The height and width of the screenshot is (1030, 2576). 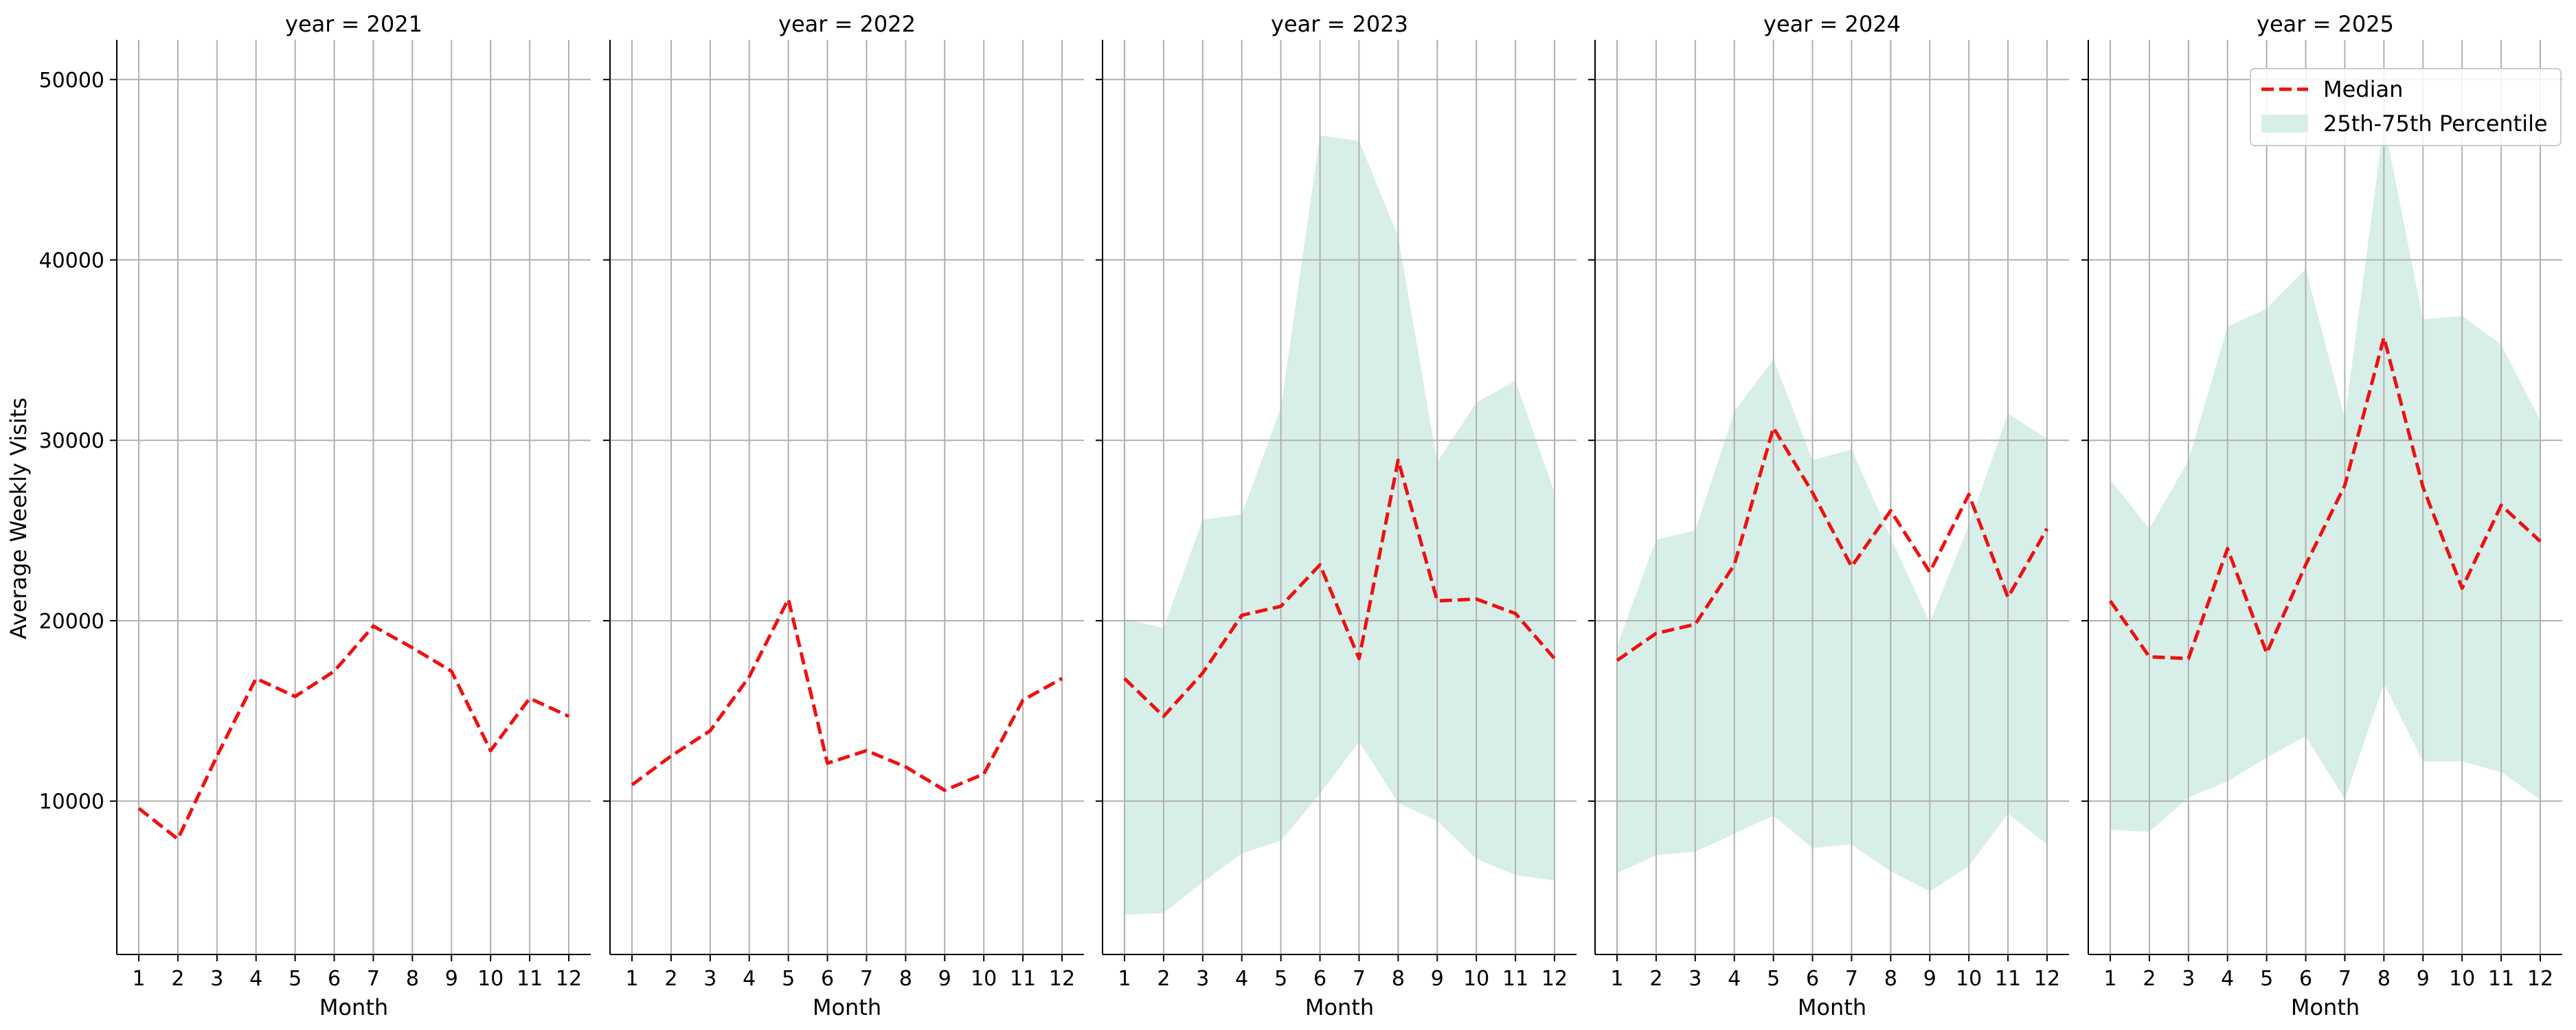 I want to click on legend-band-swatch, so click(x=2284, y=124).